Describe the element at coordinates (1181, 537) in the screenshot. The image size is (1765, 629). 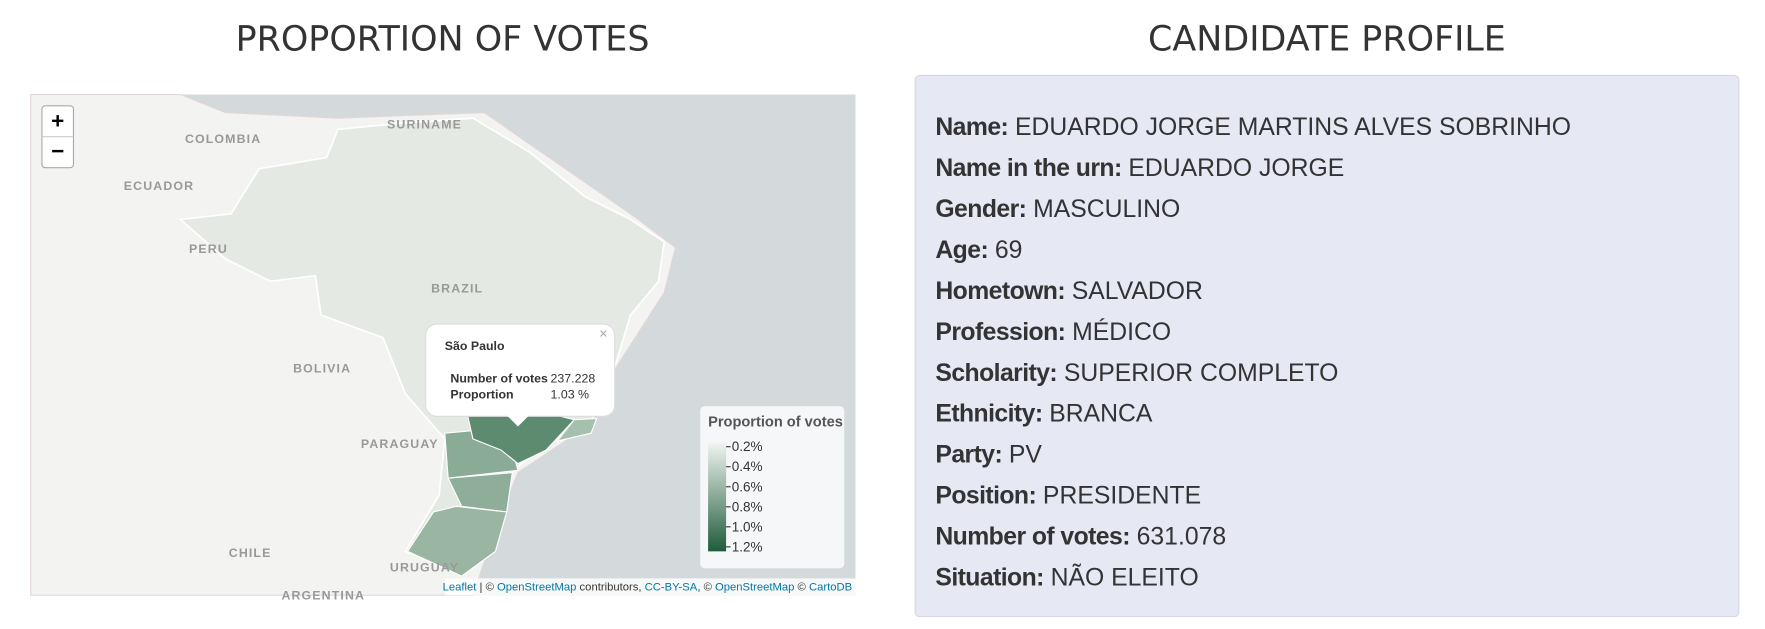
I see `profile-value: 631.078` at that location.